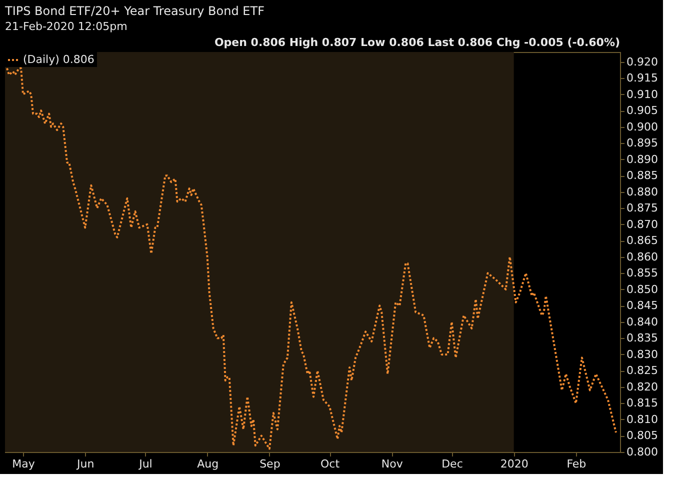 This screenshot has height=500, width=700. Describe the element at coordinates (642, 224) in the screenshot. I see `y-tick-label: 0.870` at that location.